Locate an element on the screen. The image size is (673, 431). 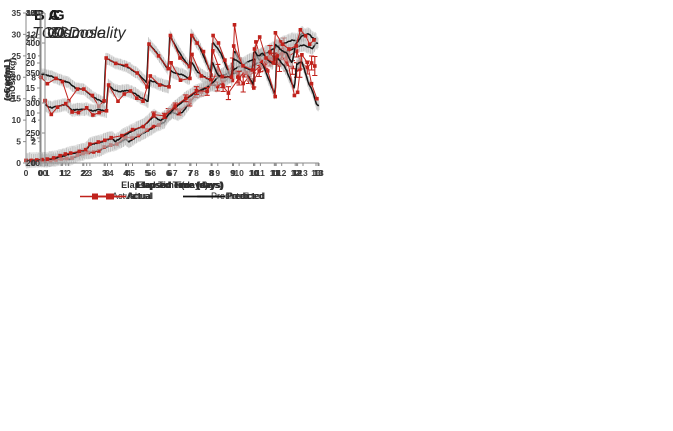
svg-text: 15 is located at coordinates (17, 99).